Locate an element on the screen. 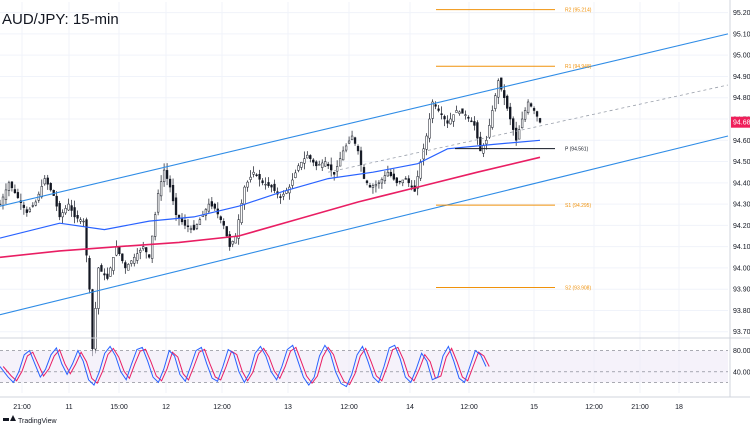 This screenshot has width=750, height=430. stochastic-level-label: 40.00 is located at coordinates (741, 372).